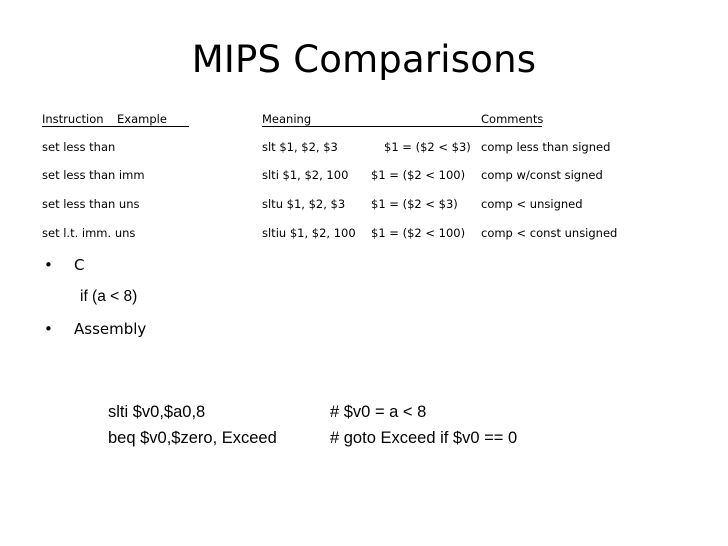  I want to click on table-row-2-instruction: set less than imm, so click(93, 175).